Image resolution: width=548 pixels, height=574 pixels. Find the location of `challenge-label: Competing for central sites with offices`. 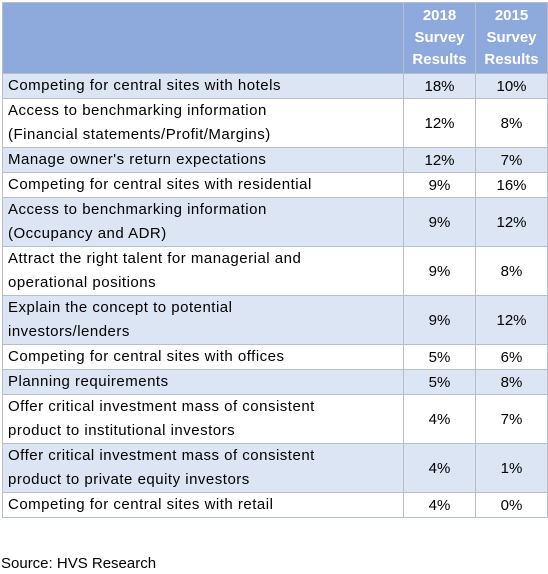

challenge-label: Competing for central sites with offices is located at coordinates (203, 357).